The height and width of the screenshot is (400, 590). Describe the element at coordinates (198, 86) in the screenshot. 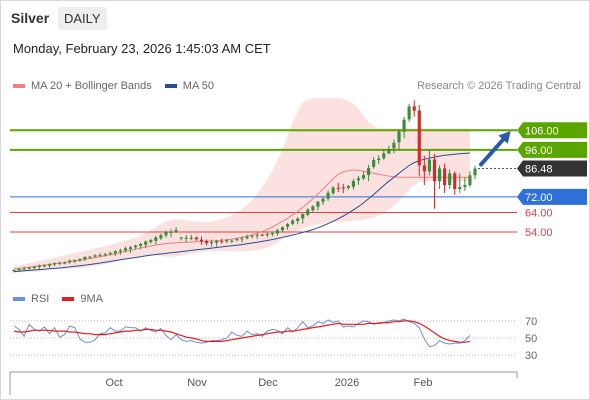

I see `legend-label-ma50: MA 50` at that location.